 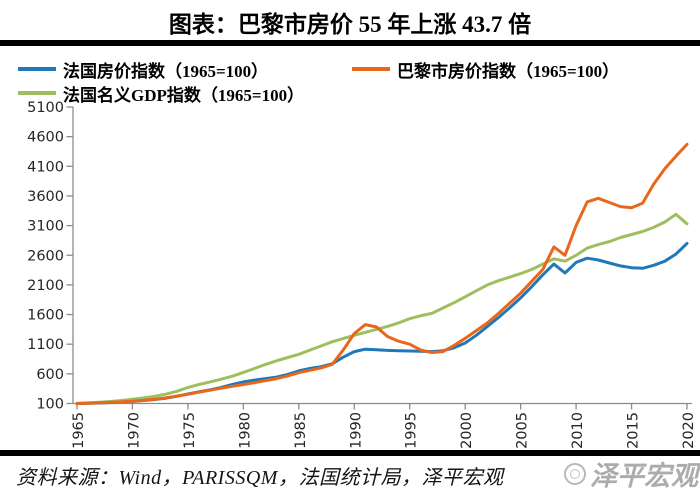 I want to click on watermark: 泽平宏观, so click(x=631, y=473).